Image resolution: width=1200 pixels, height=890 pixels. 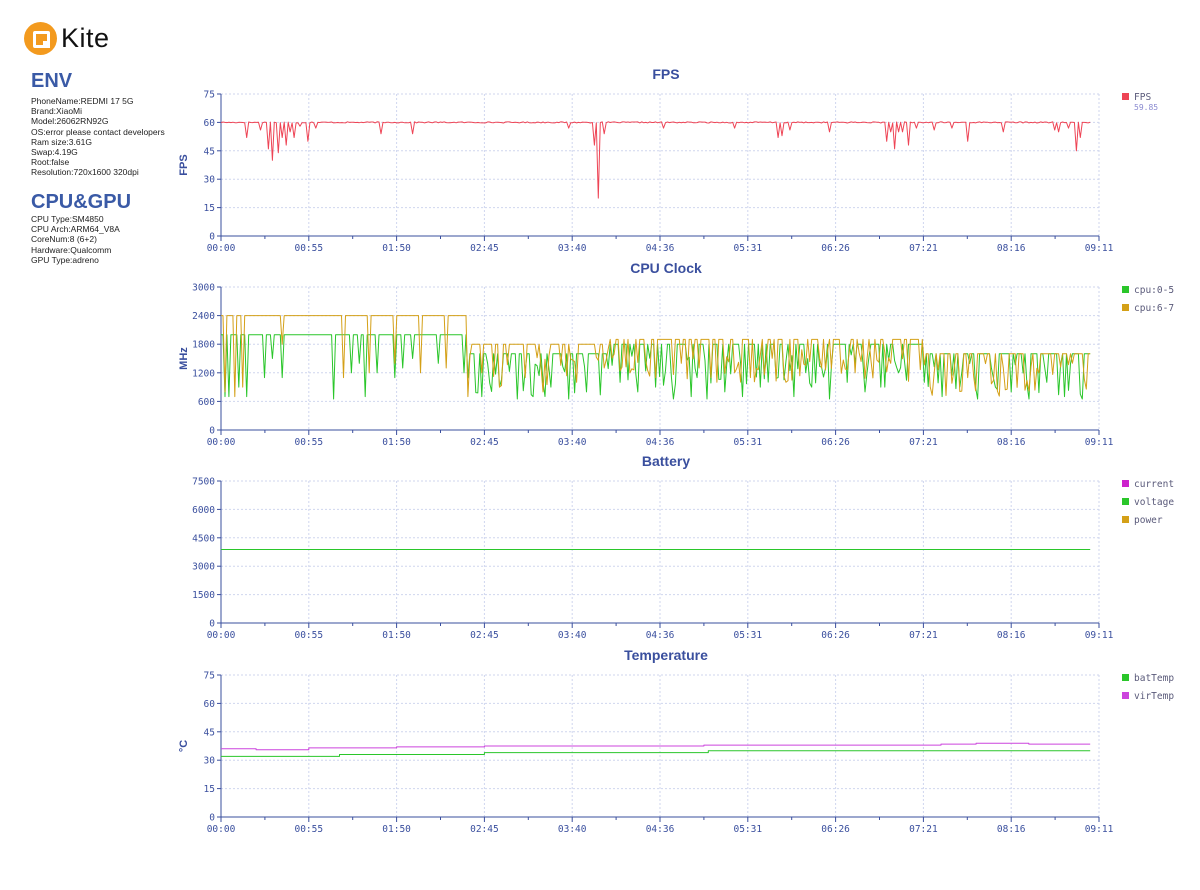 I want to click on kite-logo-icon, so click(x=40, y=38).